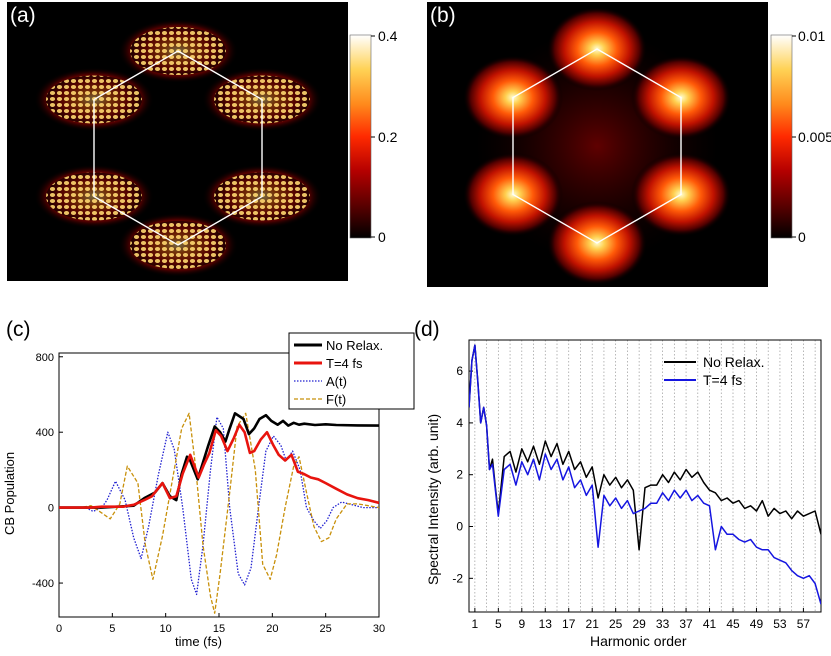 This screenshot has width=831, height=656. Describe the element at coordinates (9, 493) in the screenshot. I see `y-axis-label-c: CB Population` at that location.